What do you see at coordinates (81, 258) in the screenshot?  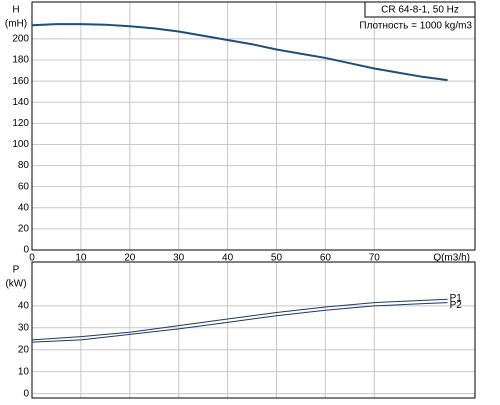 I see `x-tick-label: 10` at bounding box center [81, 258].